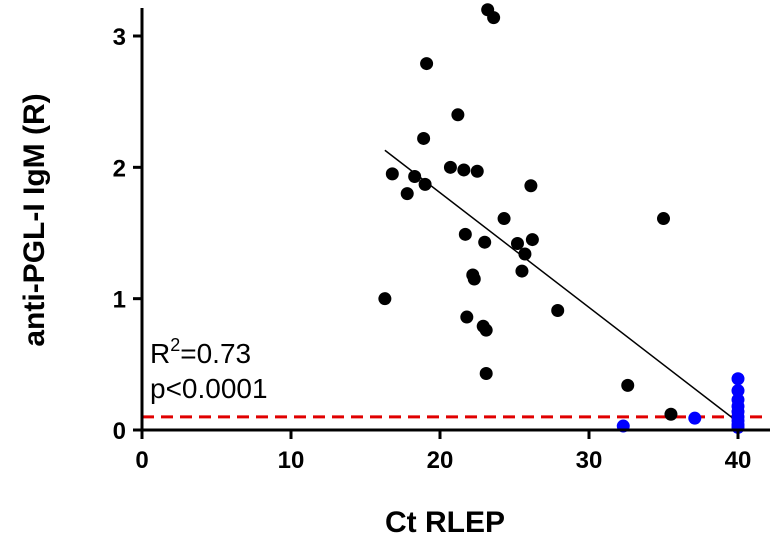 Image resolution: width=771 pixels, height=540 pixels. I want to click on y-axis-title: anti-PGL-I IgM (R), so click(34, 219).